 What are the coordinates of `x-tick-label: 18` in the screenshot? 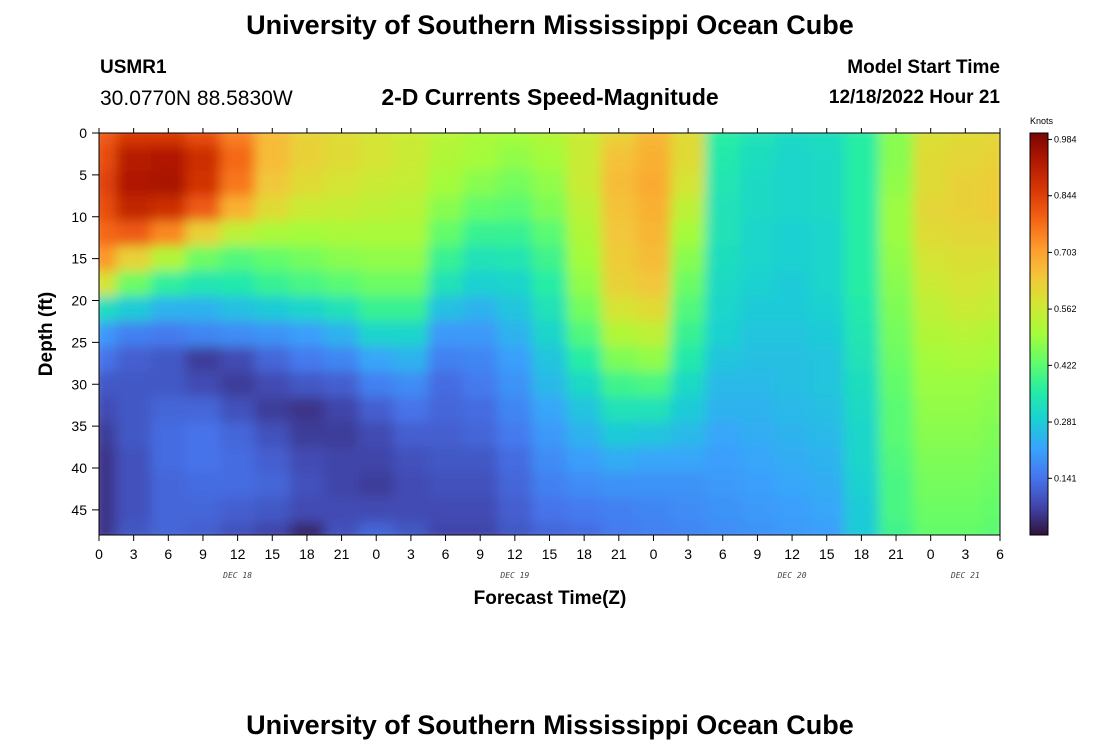 It's located at (584, 554).